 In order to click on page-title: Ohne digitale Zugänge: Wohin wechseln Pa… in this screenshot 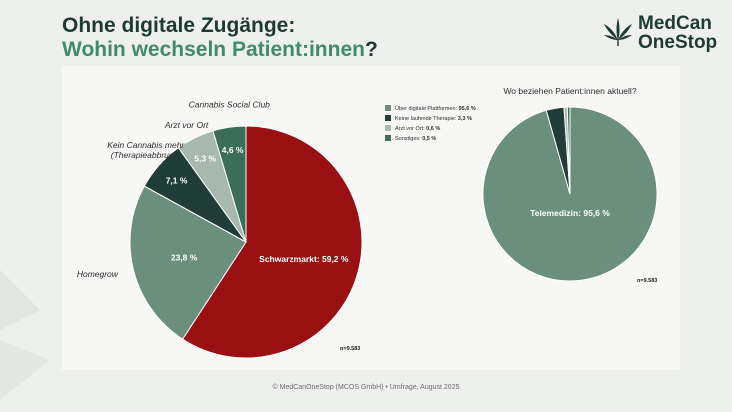, I will do `click(220, 38)`.